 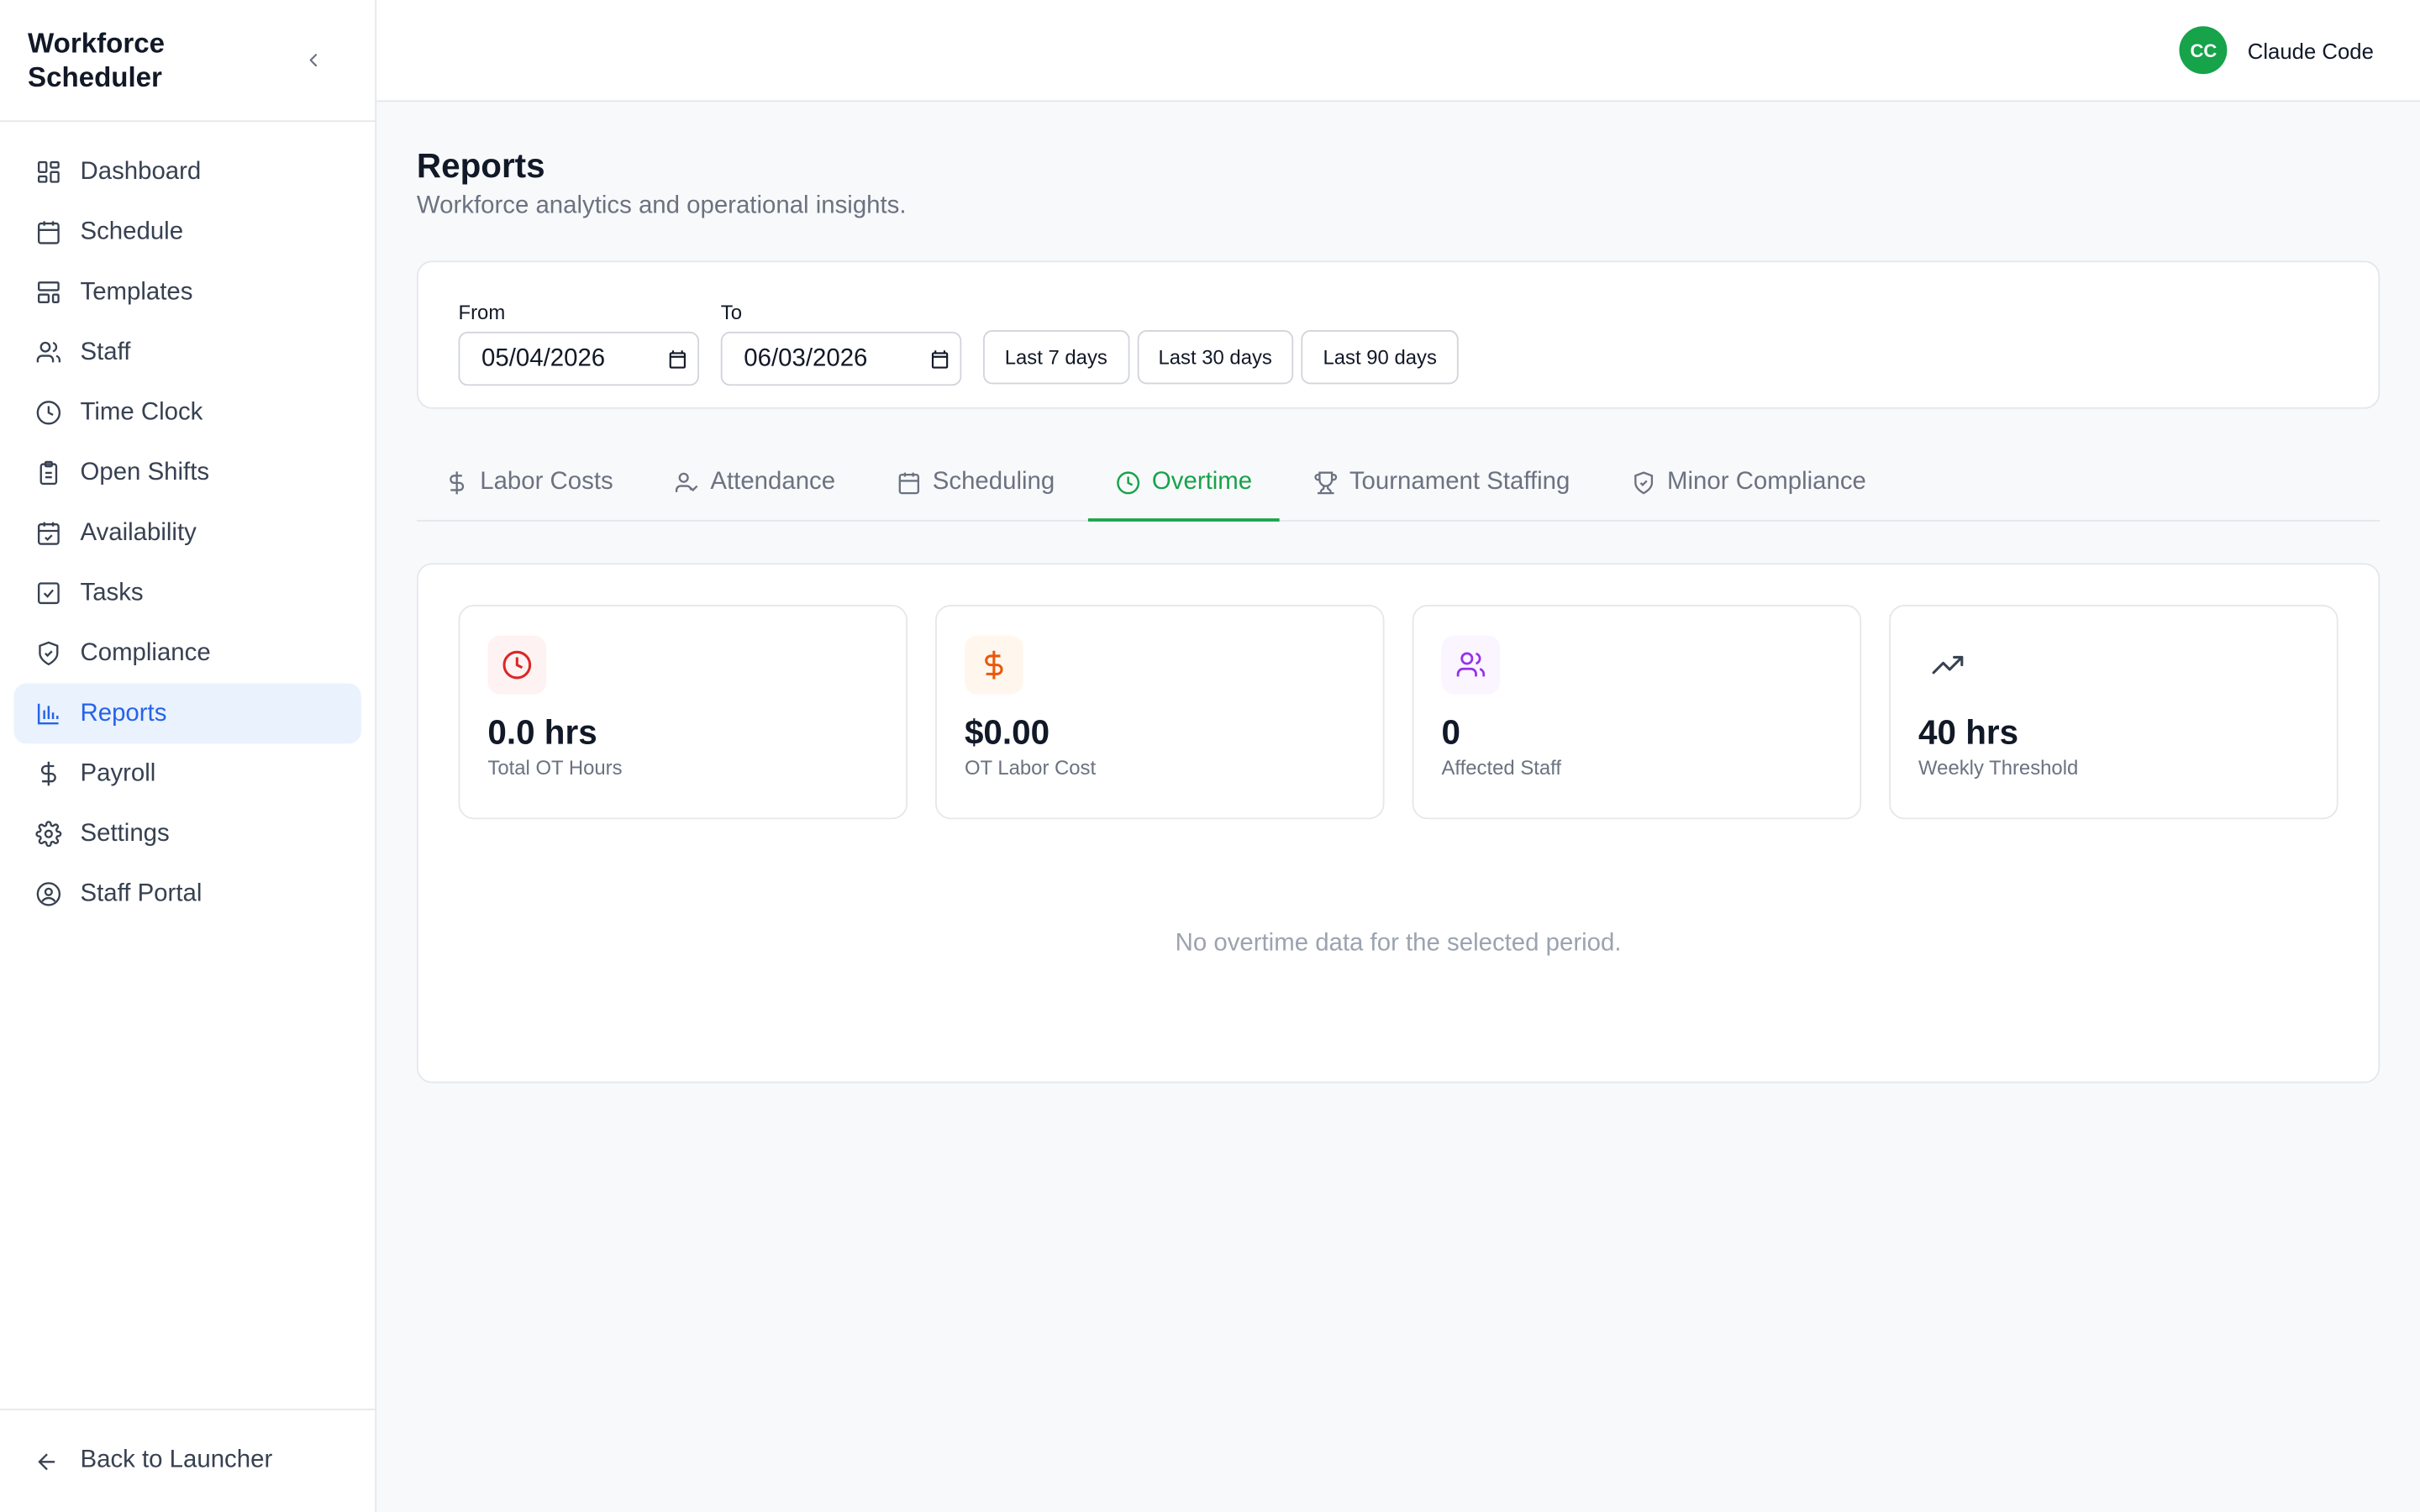 I want to click on tab-label: Attendance, so click(x=773, y=482).